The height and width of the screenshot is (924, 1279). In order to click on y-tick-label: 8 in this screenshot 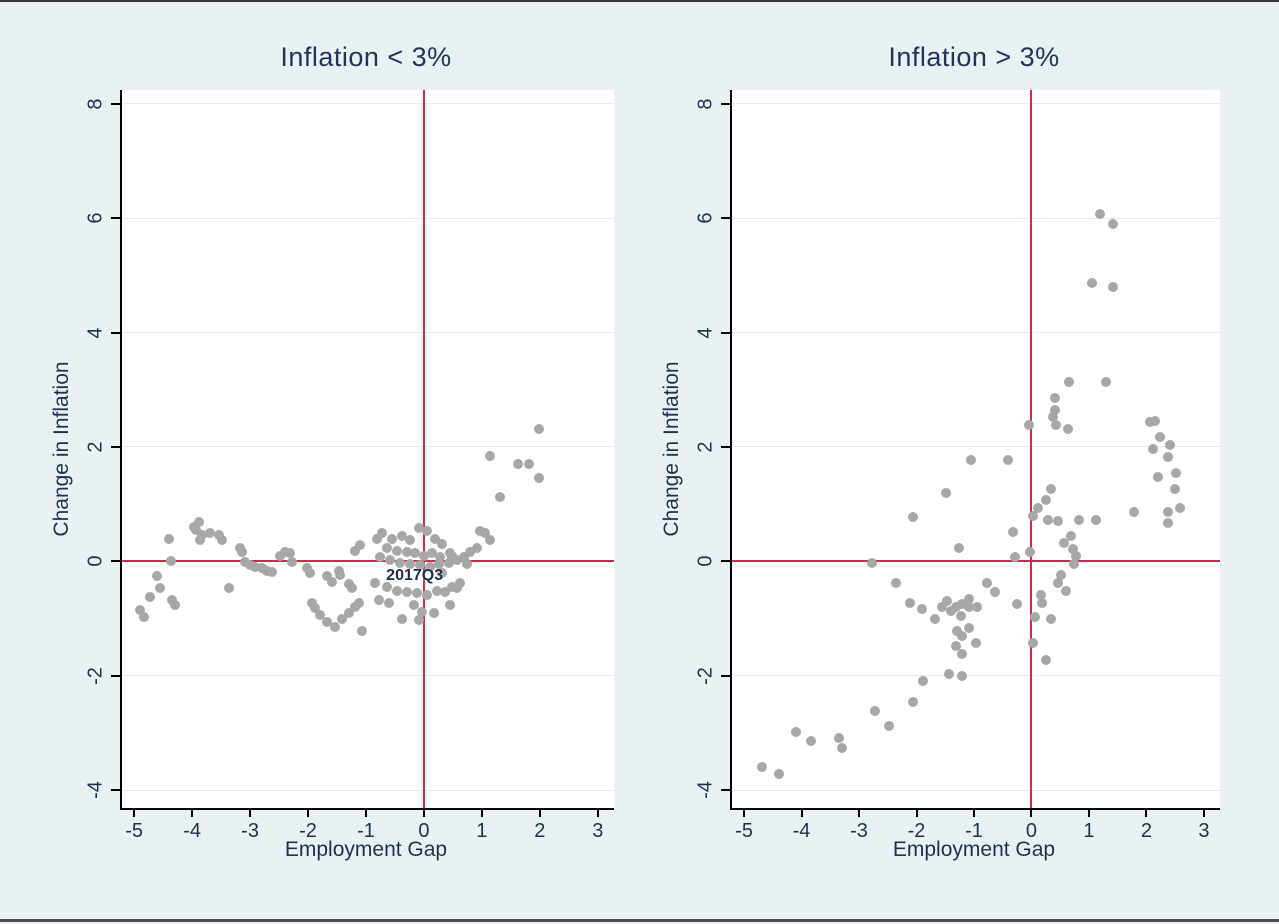, I will do `click(95, 104)`.